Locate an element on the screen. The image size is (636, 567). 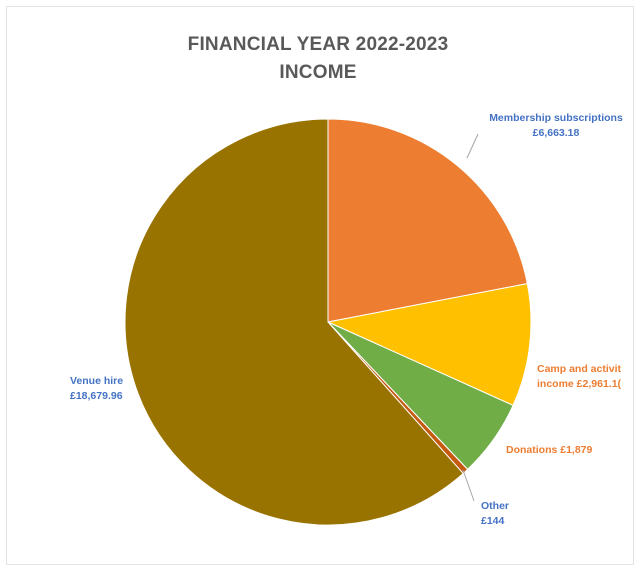
pie-slice-membership-subscriptions is located at coordinates (427, 220).